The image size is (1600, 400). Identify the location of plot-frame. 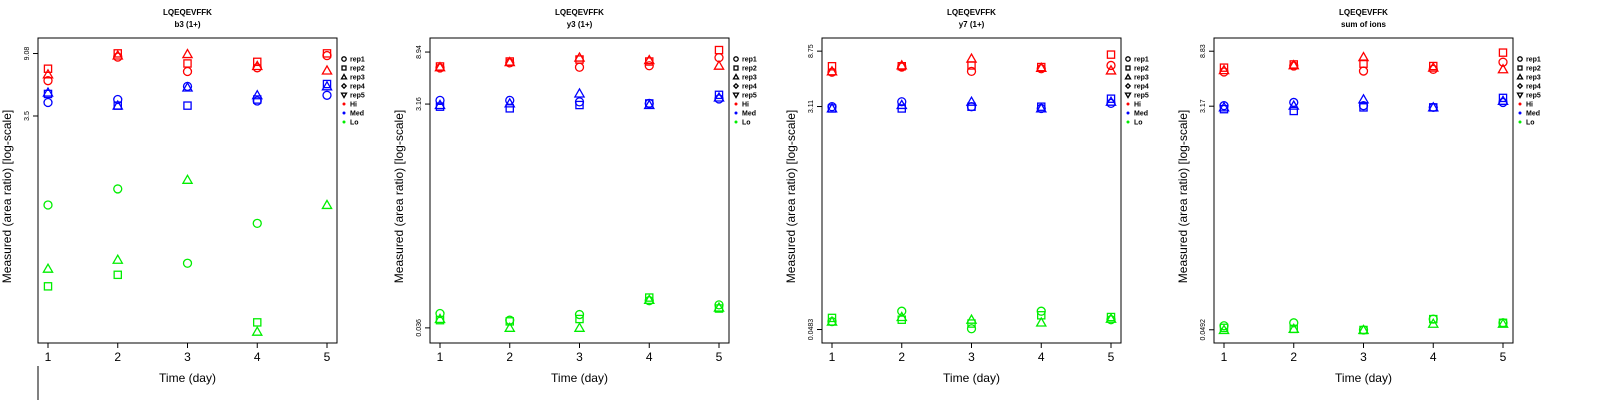
(971, 190).